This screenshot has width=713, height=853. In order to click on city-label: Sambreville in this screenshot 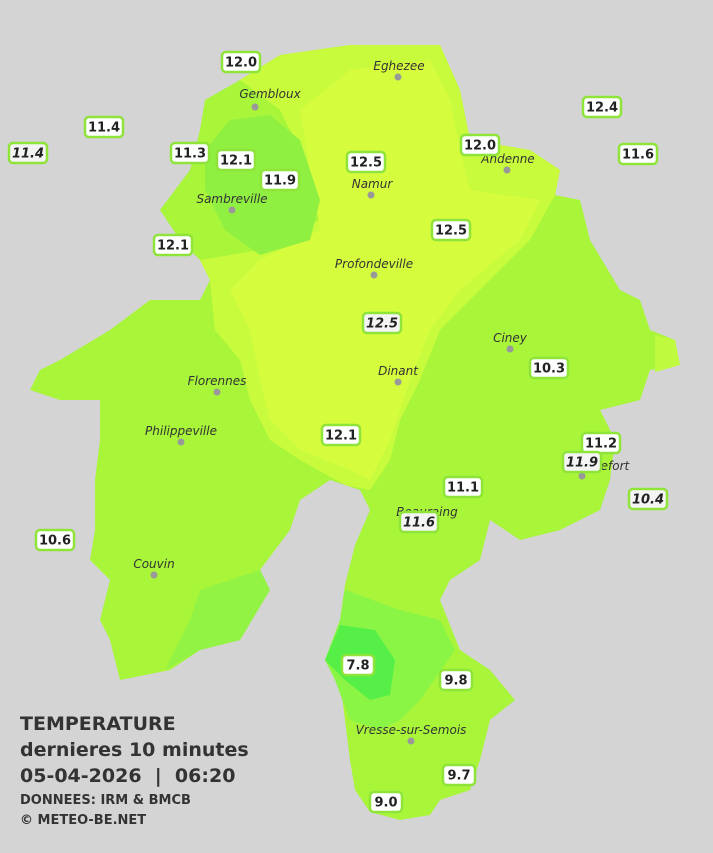, I will do `click(231, 199)`.